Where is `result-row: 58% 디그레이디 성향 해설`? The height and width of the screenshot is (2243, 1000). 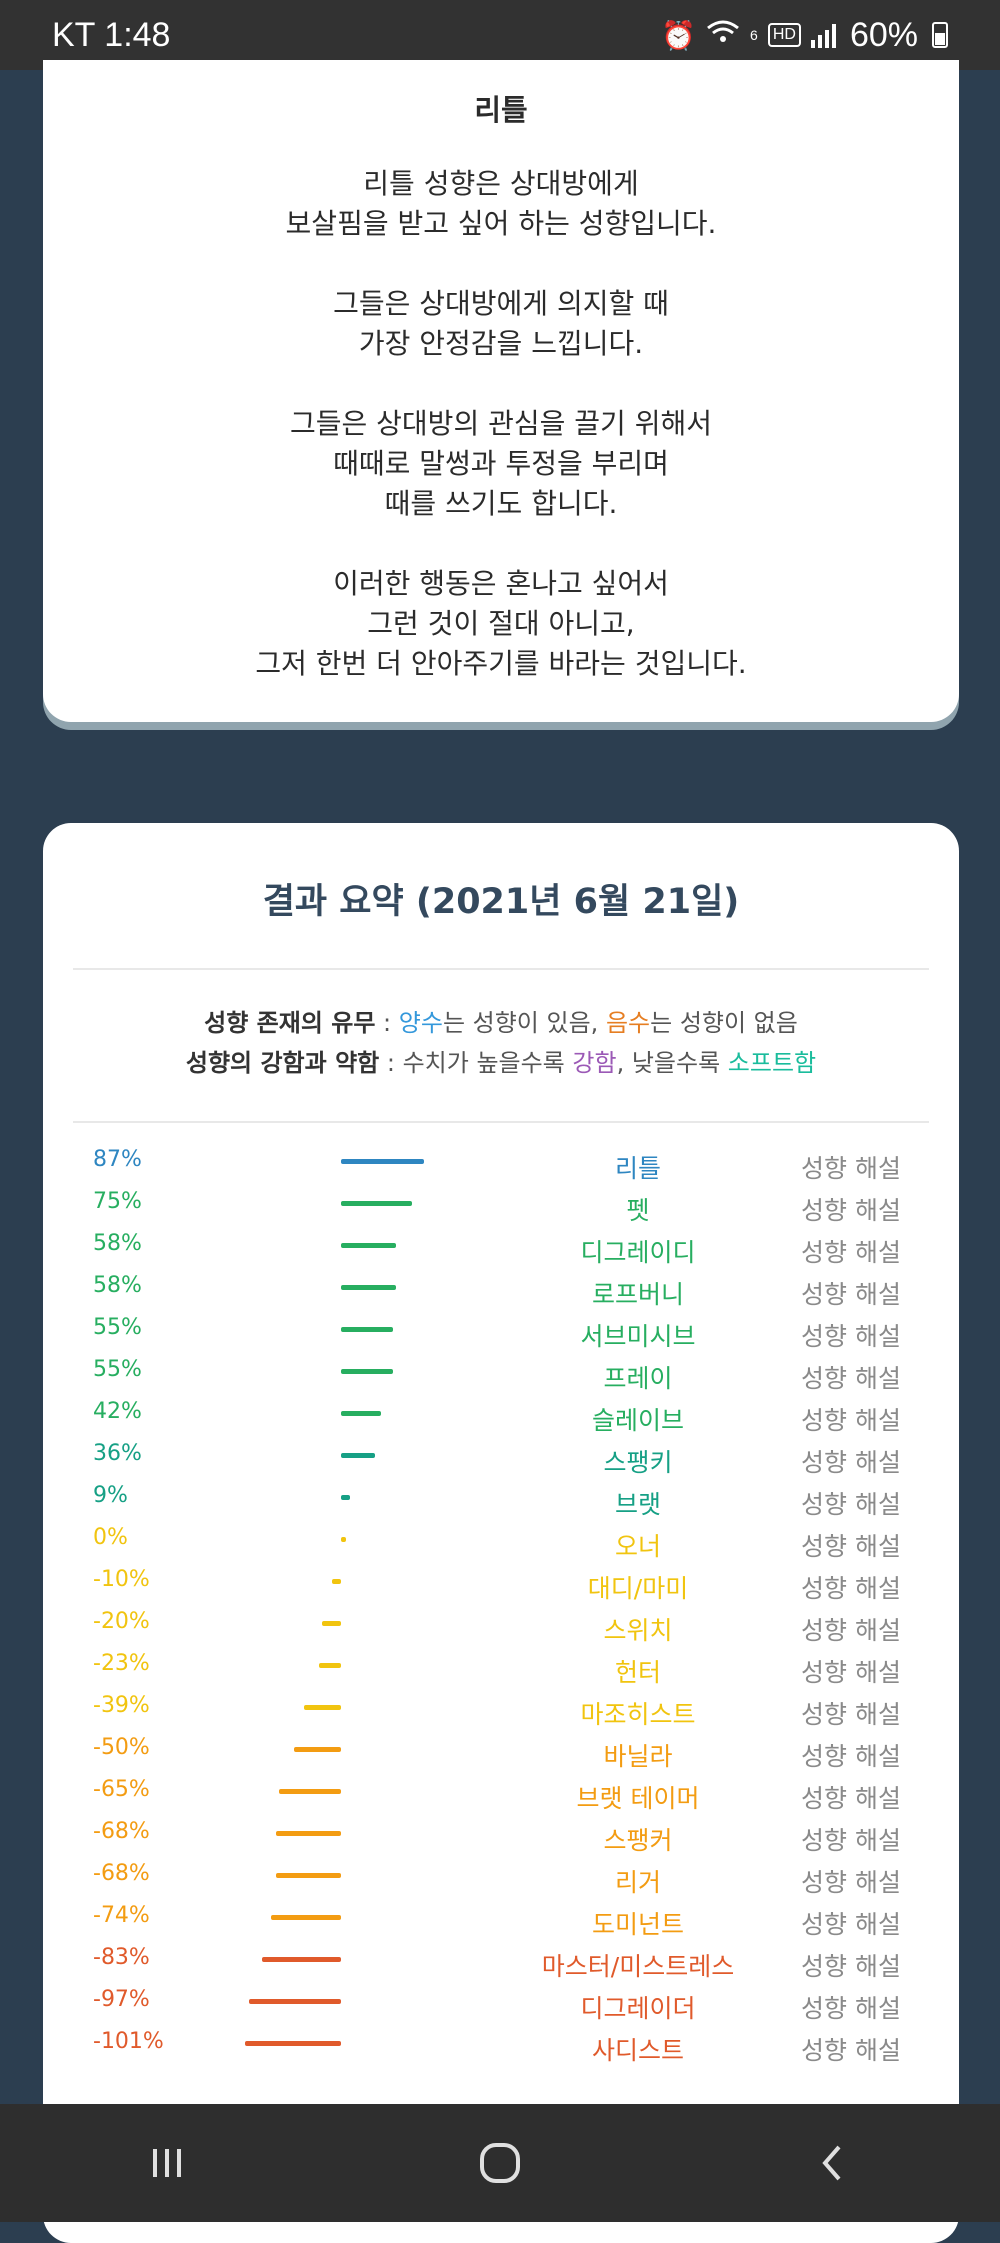
result-row: 58% 디그레이디 성향 해설 is located at coordinates (501, 1248).